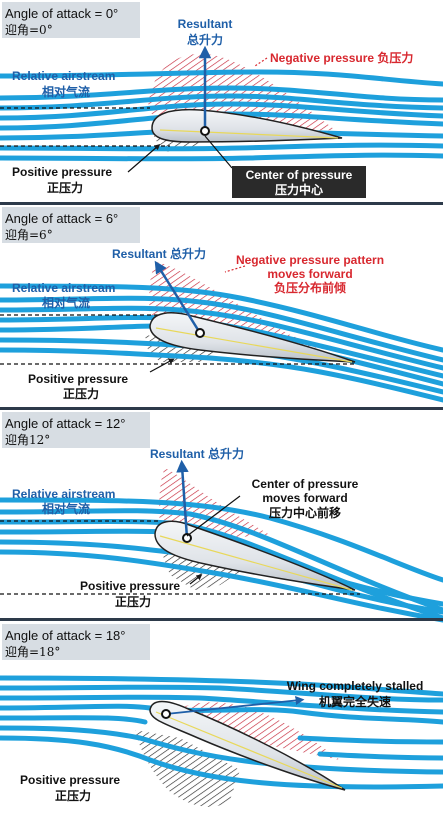 The image size is (443, 817). I want to click on center-of-pressure-box, so click(299, 182).